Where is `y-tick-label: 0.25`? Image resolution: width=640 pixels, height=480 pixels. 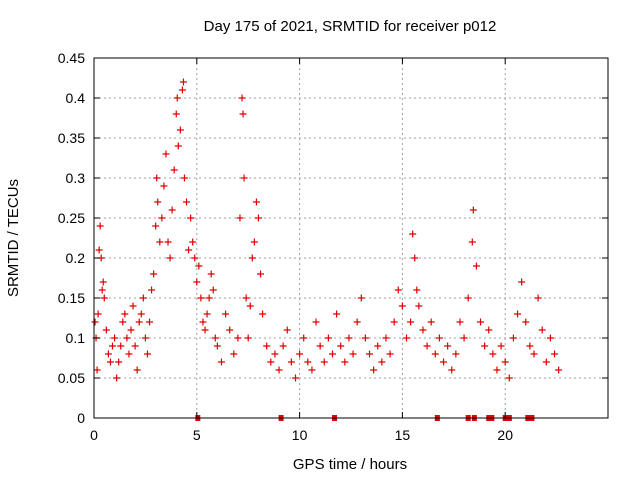
y-tick-label: 0.25 is located at coordinates (71, 218).